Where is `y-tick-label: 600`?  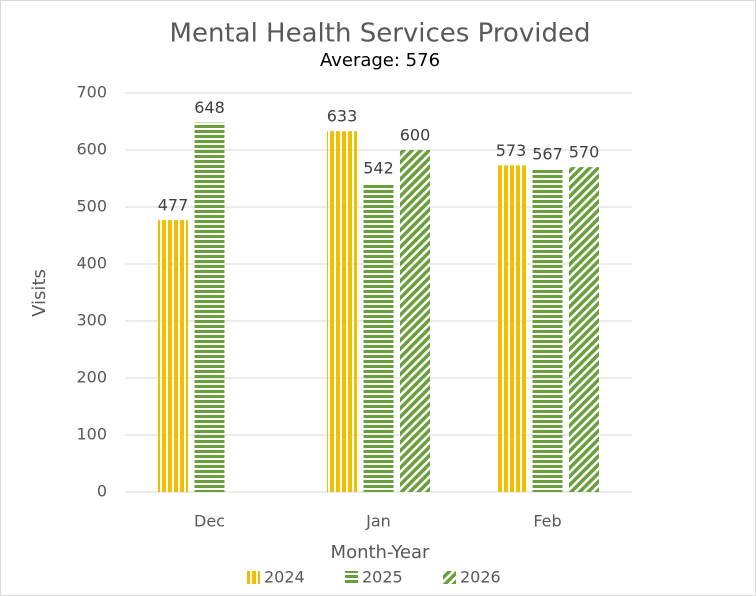 y-tick-label: 600 is located at coordinates (91, 149).